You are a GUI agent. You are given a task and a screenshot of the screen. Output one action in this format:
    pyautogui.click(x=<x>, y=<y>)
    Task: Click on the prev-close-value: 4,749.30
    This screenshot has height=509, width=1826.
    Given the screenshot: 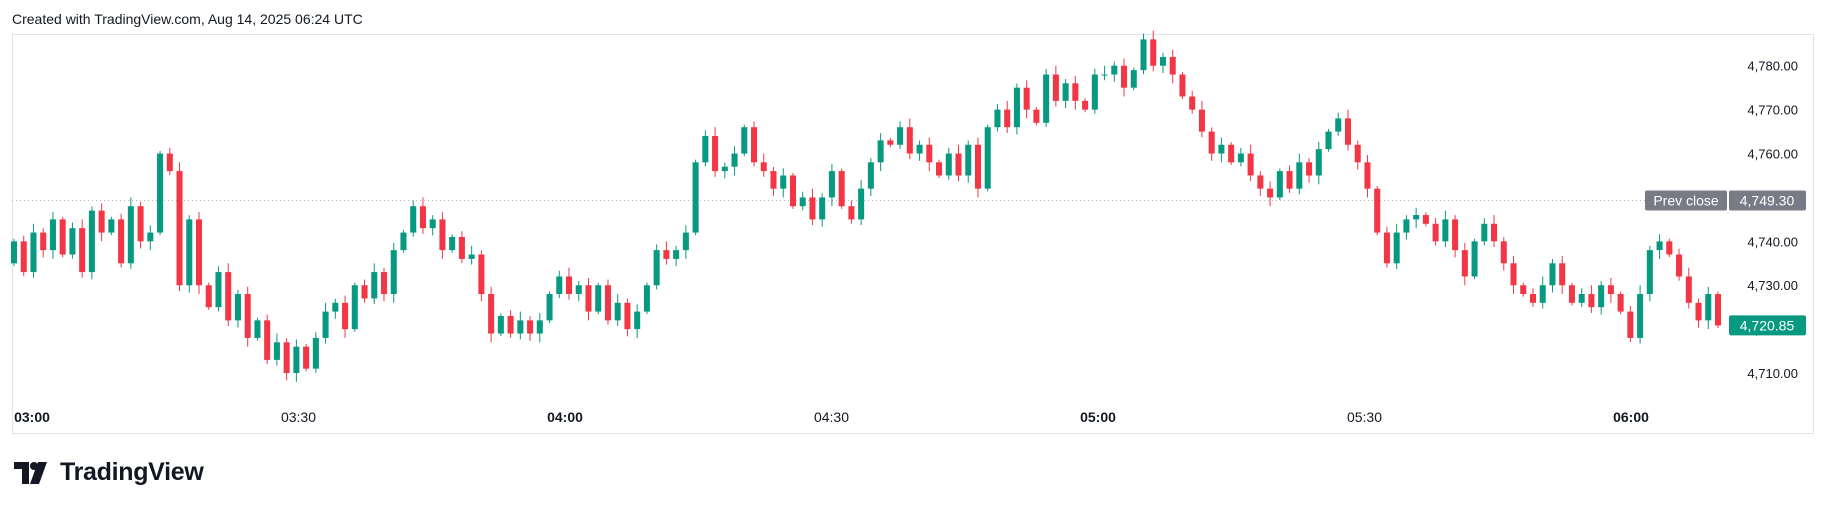 What is the action you would take?
    pyautogui.click(x=1767, y=201)
    